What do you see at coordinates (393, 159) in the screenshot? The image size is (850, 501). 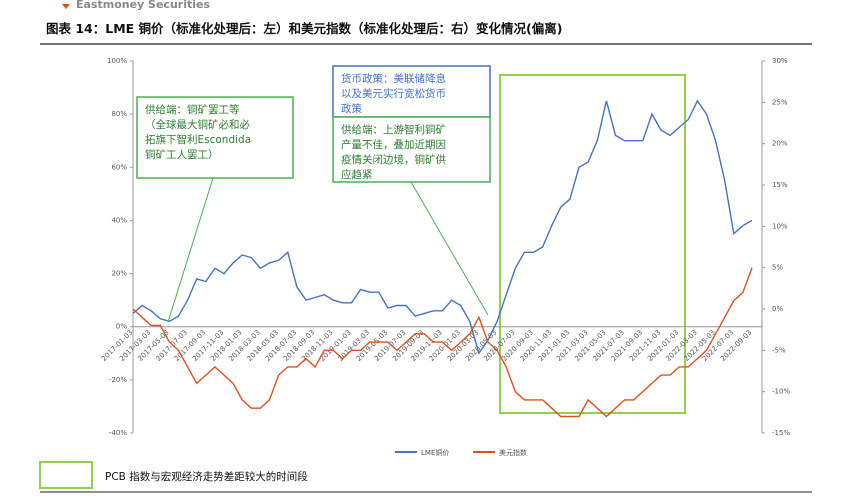 I see `annotation-text: 疫情关闭边境，铜矿供` at bounding box center [393, 159].